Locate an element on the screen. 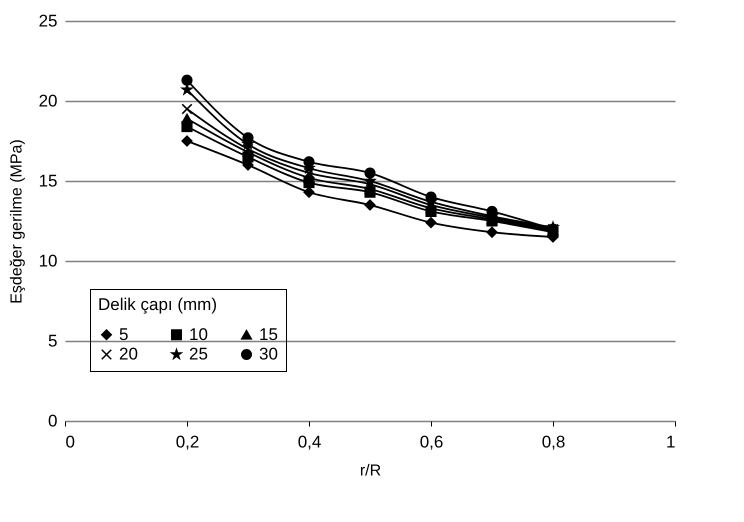 The height and width of the screenshot is (522, 744). legend-label: 20 is located at coordinates (128, 354).